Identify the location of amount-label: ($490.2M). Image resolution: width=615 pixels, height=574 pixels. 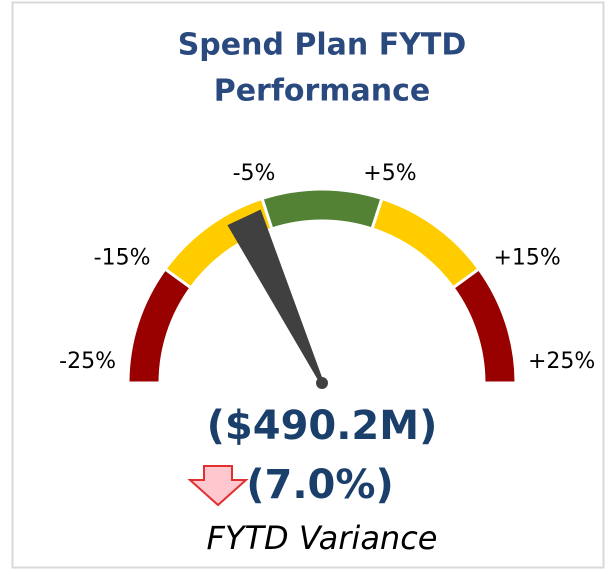
(322, 426).